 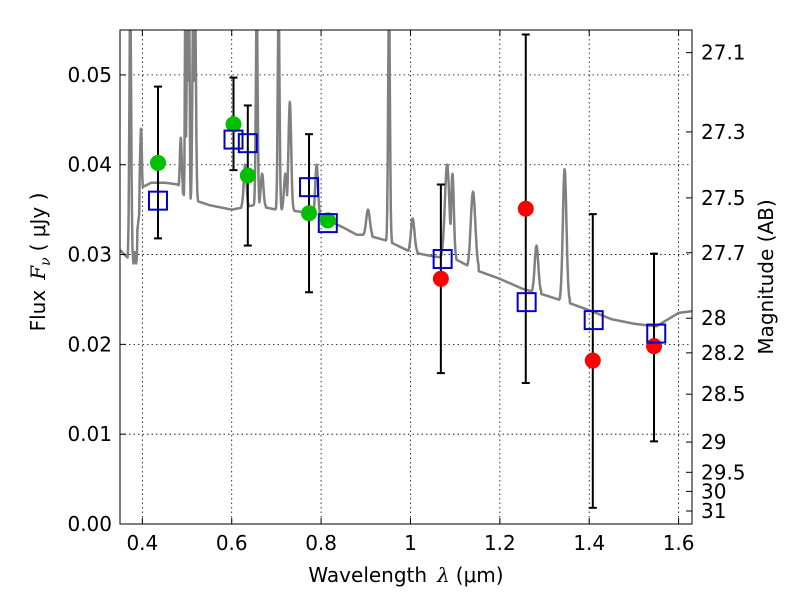 What do you see at coordinates (723, 394) in the screenshot?
I see `magnitude-tick-label: 28.5` at bounding box center [723, 394].